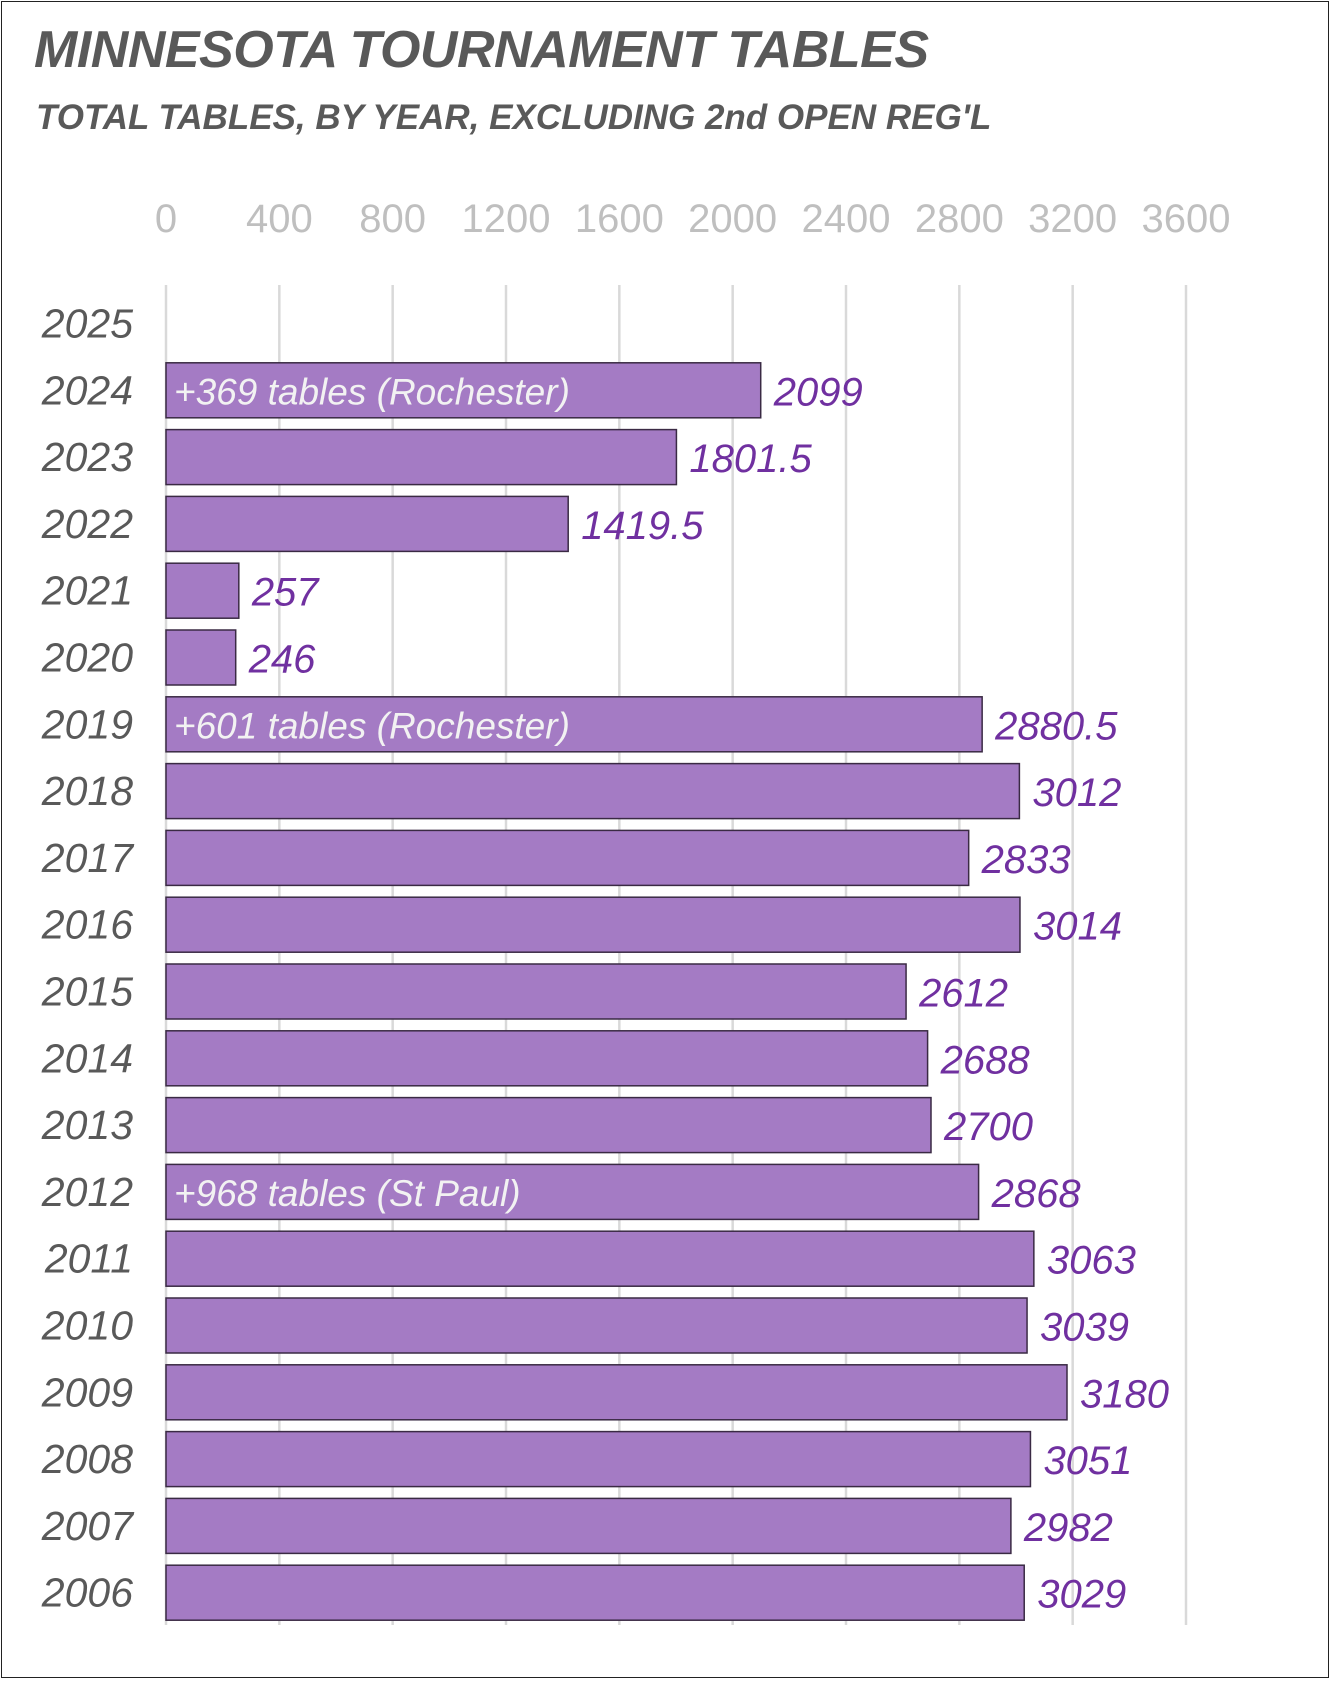 The height and width of the screenshot is (1681, 1332). Describe the element at coordinates (347, 1193) in the screenshot. I see `bar-annotation: +968 tables (St Paul)` at that location.